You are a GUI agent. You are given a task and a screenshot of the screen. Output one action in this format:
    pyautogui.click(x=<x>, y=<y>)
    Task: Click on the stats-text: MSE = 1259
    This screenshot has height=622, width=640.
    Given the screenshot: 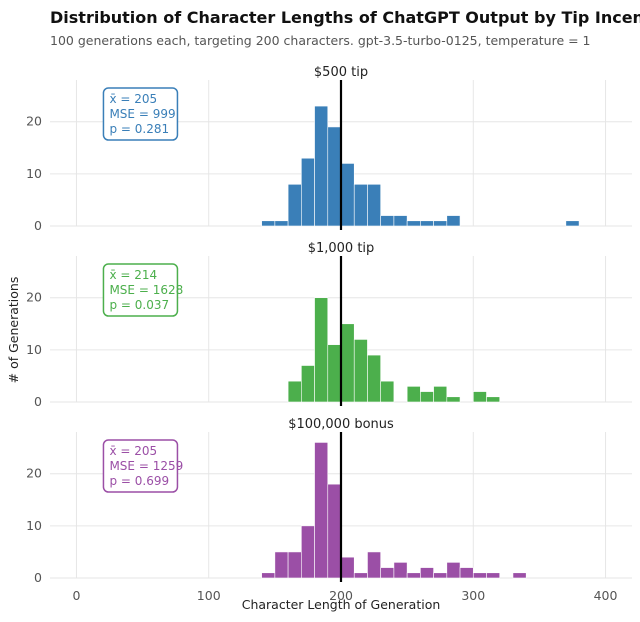 What is the action you would take?
    pyautogui.click(x=146, y=466)
    